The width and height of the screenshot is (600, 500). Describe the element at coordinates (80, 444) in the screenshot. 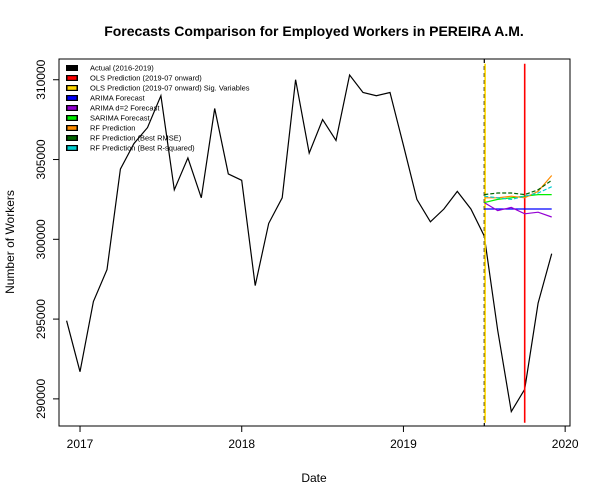

I see `x-tick-label: 2017` at that location.